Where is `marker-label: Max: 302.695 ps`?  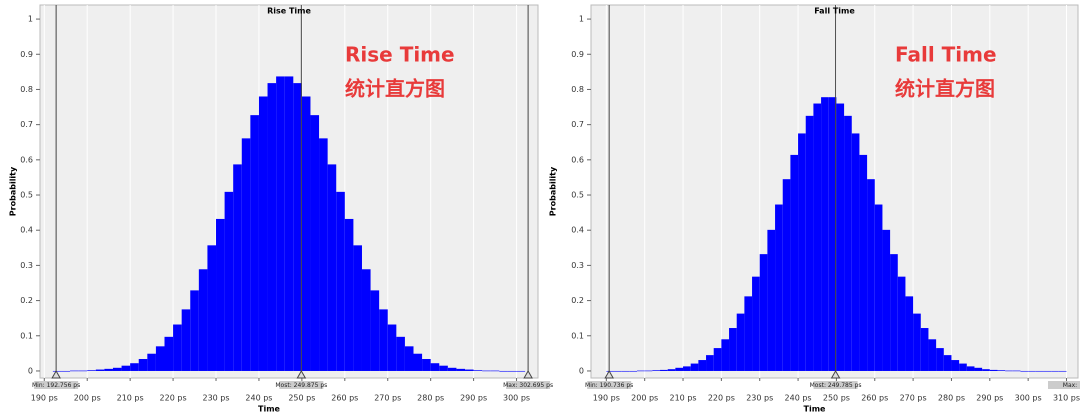
marker-label: Max: 302.695 ps is located at coordinates (528, 385).